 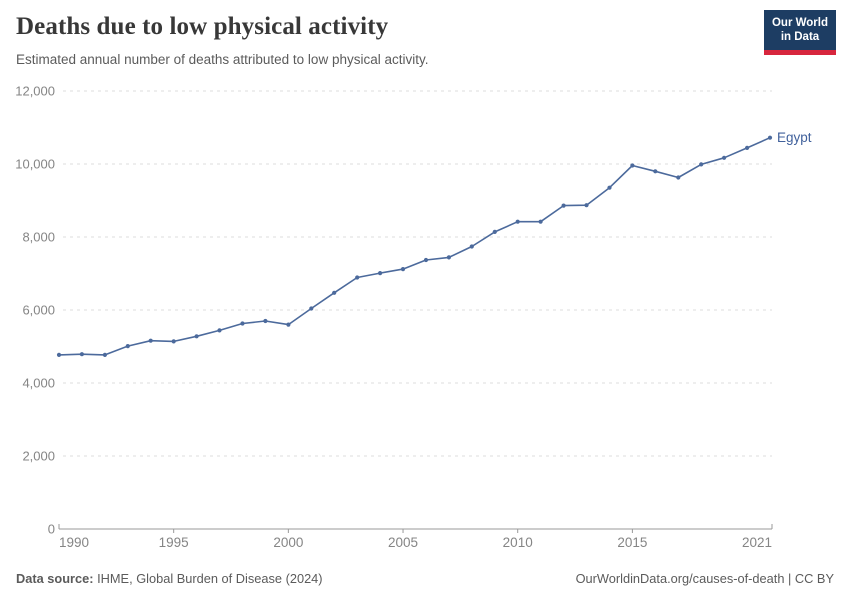 What do you see at coordinates (104, 354) in the screenshot?
I see `data-point-1992` at bounding box center [104, 354].